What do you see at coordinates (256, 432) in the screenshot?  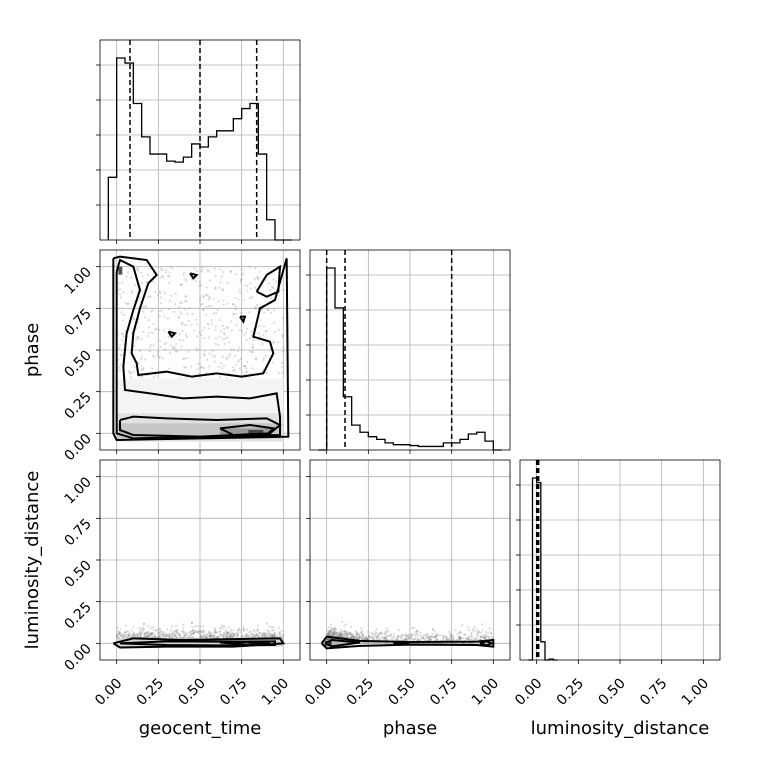 I see `density-level` at bounding box center [256, 432].